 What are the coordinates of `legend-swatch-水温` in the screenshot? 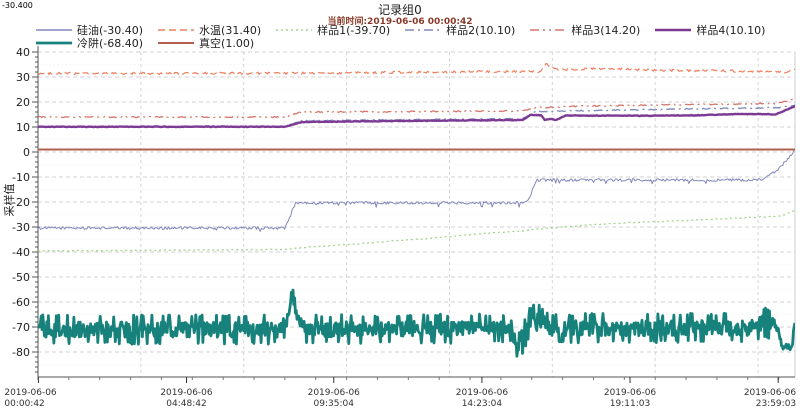 It's located at (176, 29).